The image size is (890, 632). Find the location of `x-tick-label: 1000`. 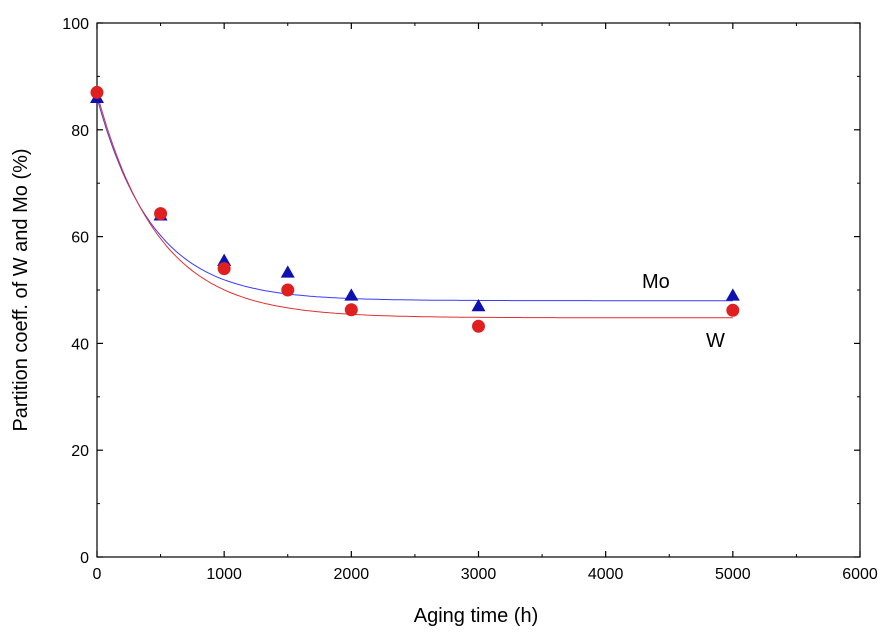

x-tick-label: 1000 is located at coordinates (224, 574).